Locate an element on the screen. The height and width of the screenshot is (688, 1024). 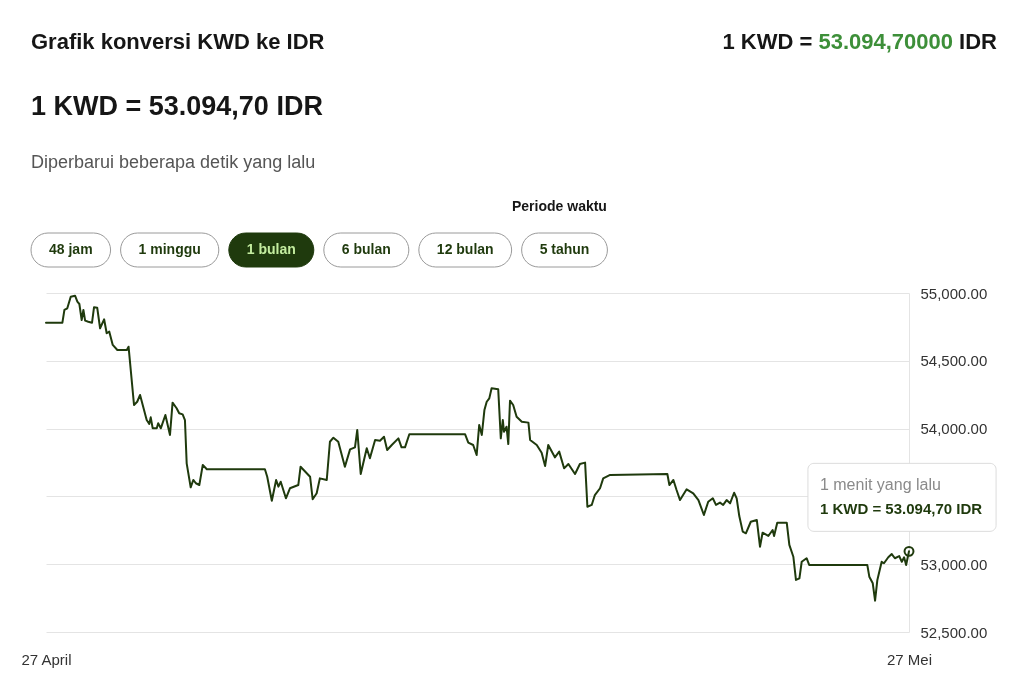
chart-subtitle: Diperbarui beberapa detik yang lalu is located at coordinates (173, 162).